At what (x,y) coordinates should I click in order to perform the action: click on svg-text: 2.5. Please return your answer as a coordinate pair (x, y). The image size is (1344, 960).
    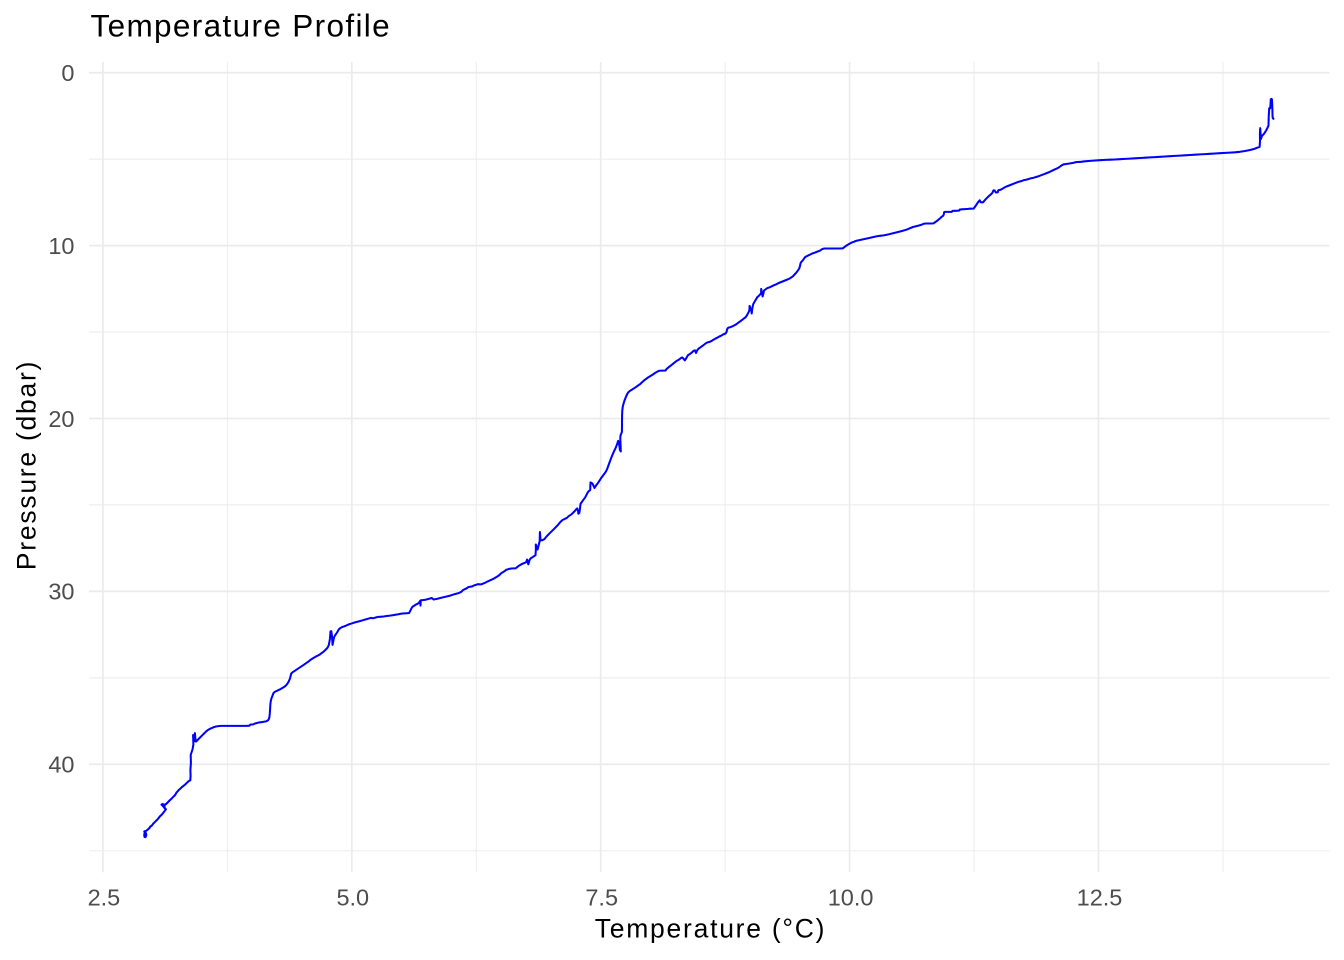
    Looking at the image, I should click on (104, 897).